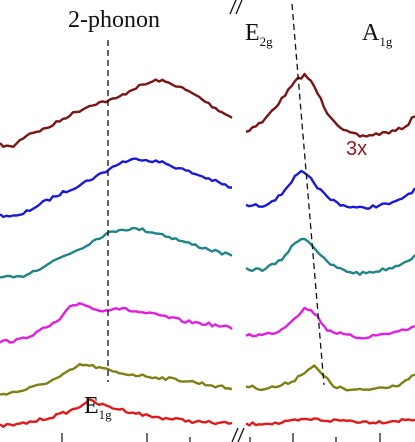 The height and width of the screenshot is (442, 415). What do you see at coordinates (386, 41) in the screenshot?
I see `a1g-label-sub: 1g` at bounding box center [386, 41].